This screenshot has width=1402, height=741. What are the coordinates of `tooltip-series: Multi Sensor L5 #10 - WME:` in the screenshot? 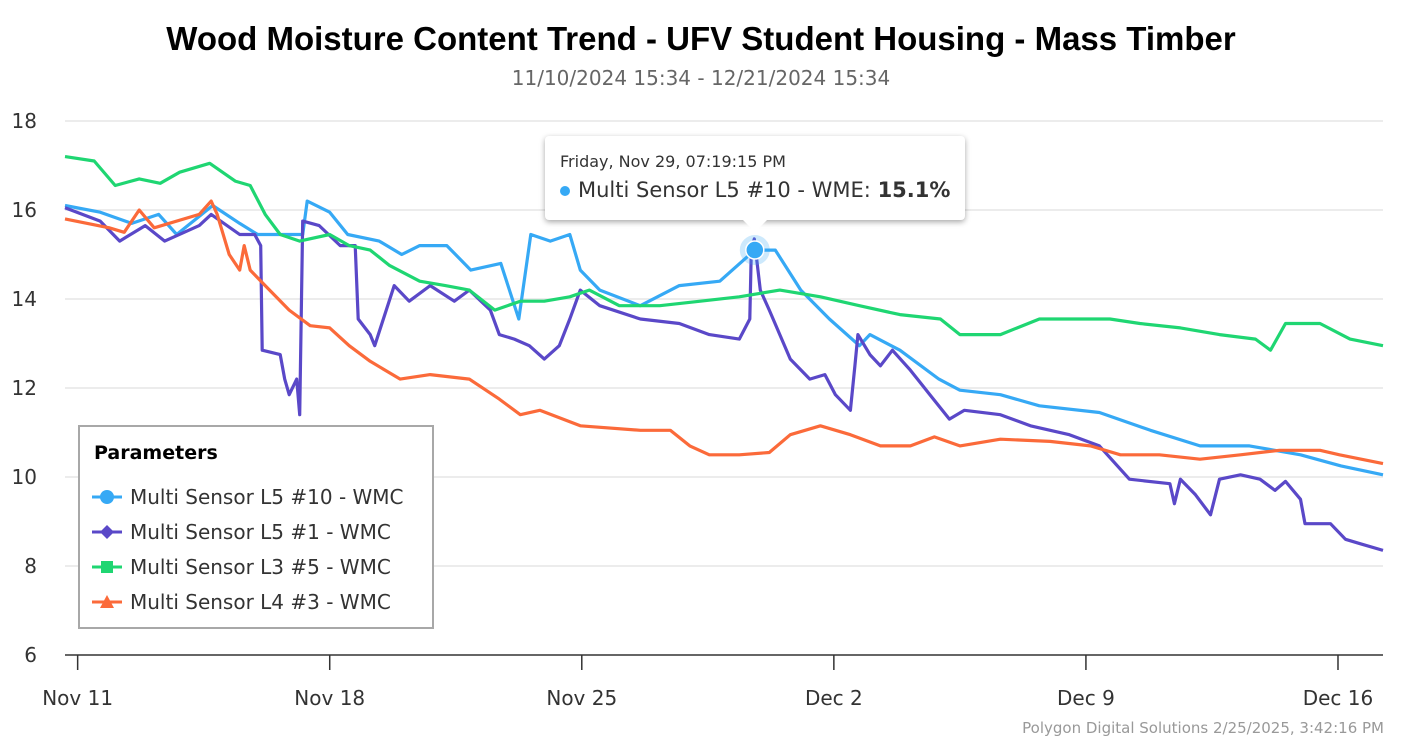 It's located at (728, 190).